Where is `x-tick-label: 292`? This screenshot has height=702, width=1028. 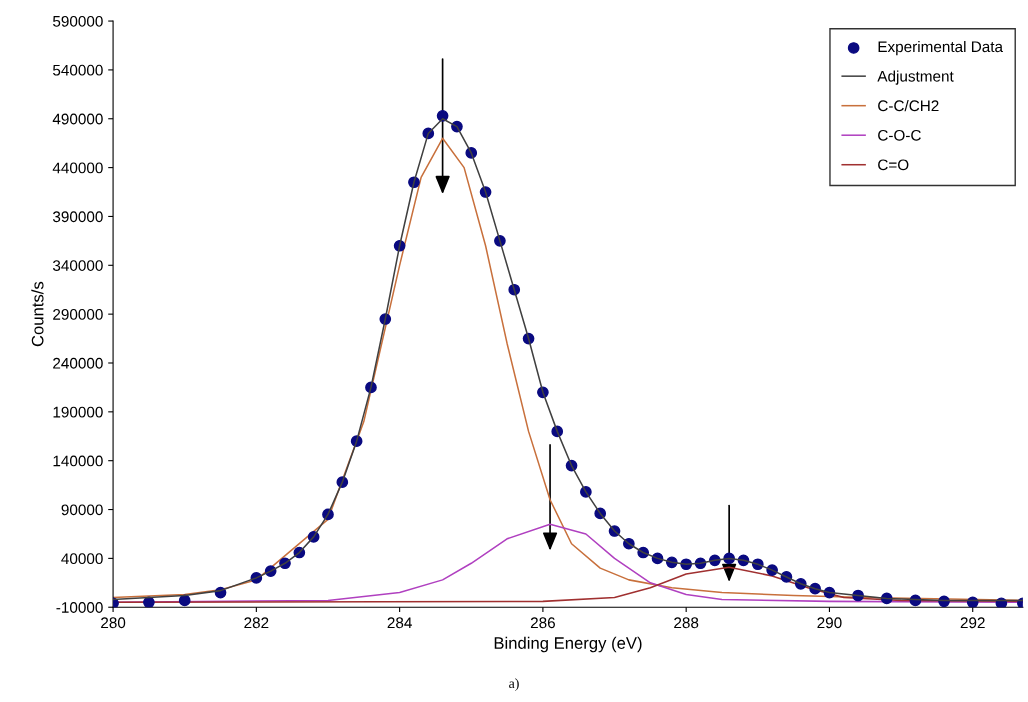
x-tick-label: 292 is located at coordinates (972, 623).